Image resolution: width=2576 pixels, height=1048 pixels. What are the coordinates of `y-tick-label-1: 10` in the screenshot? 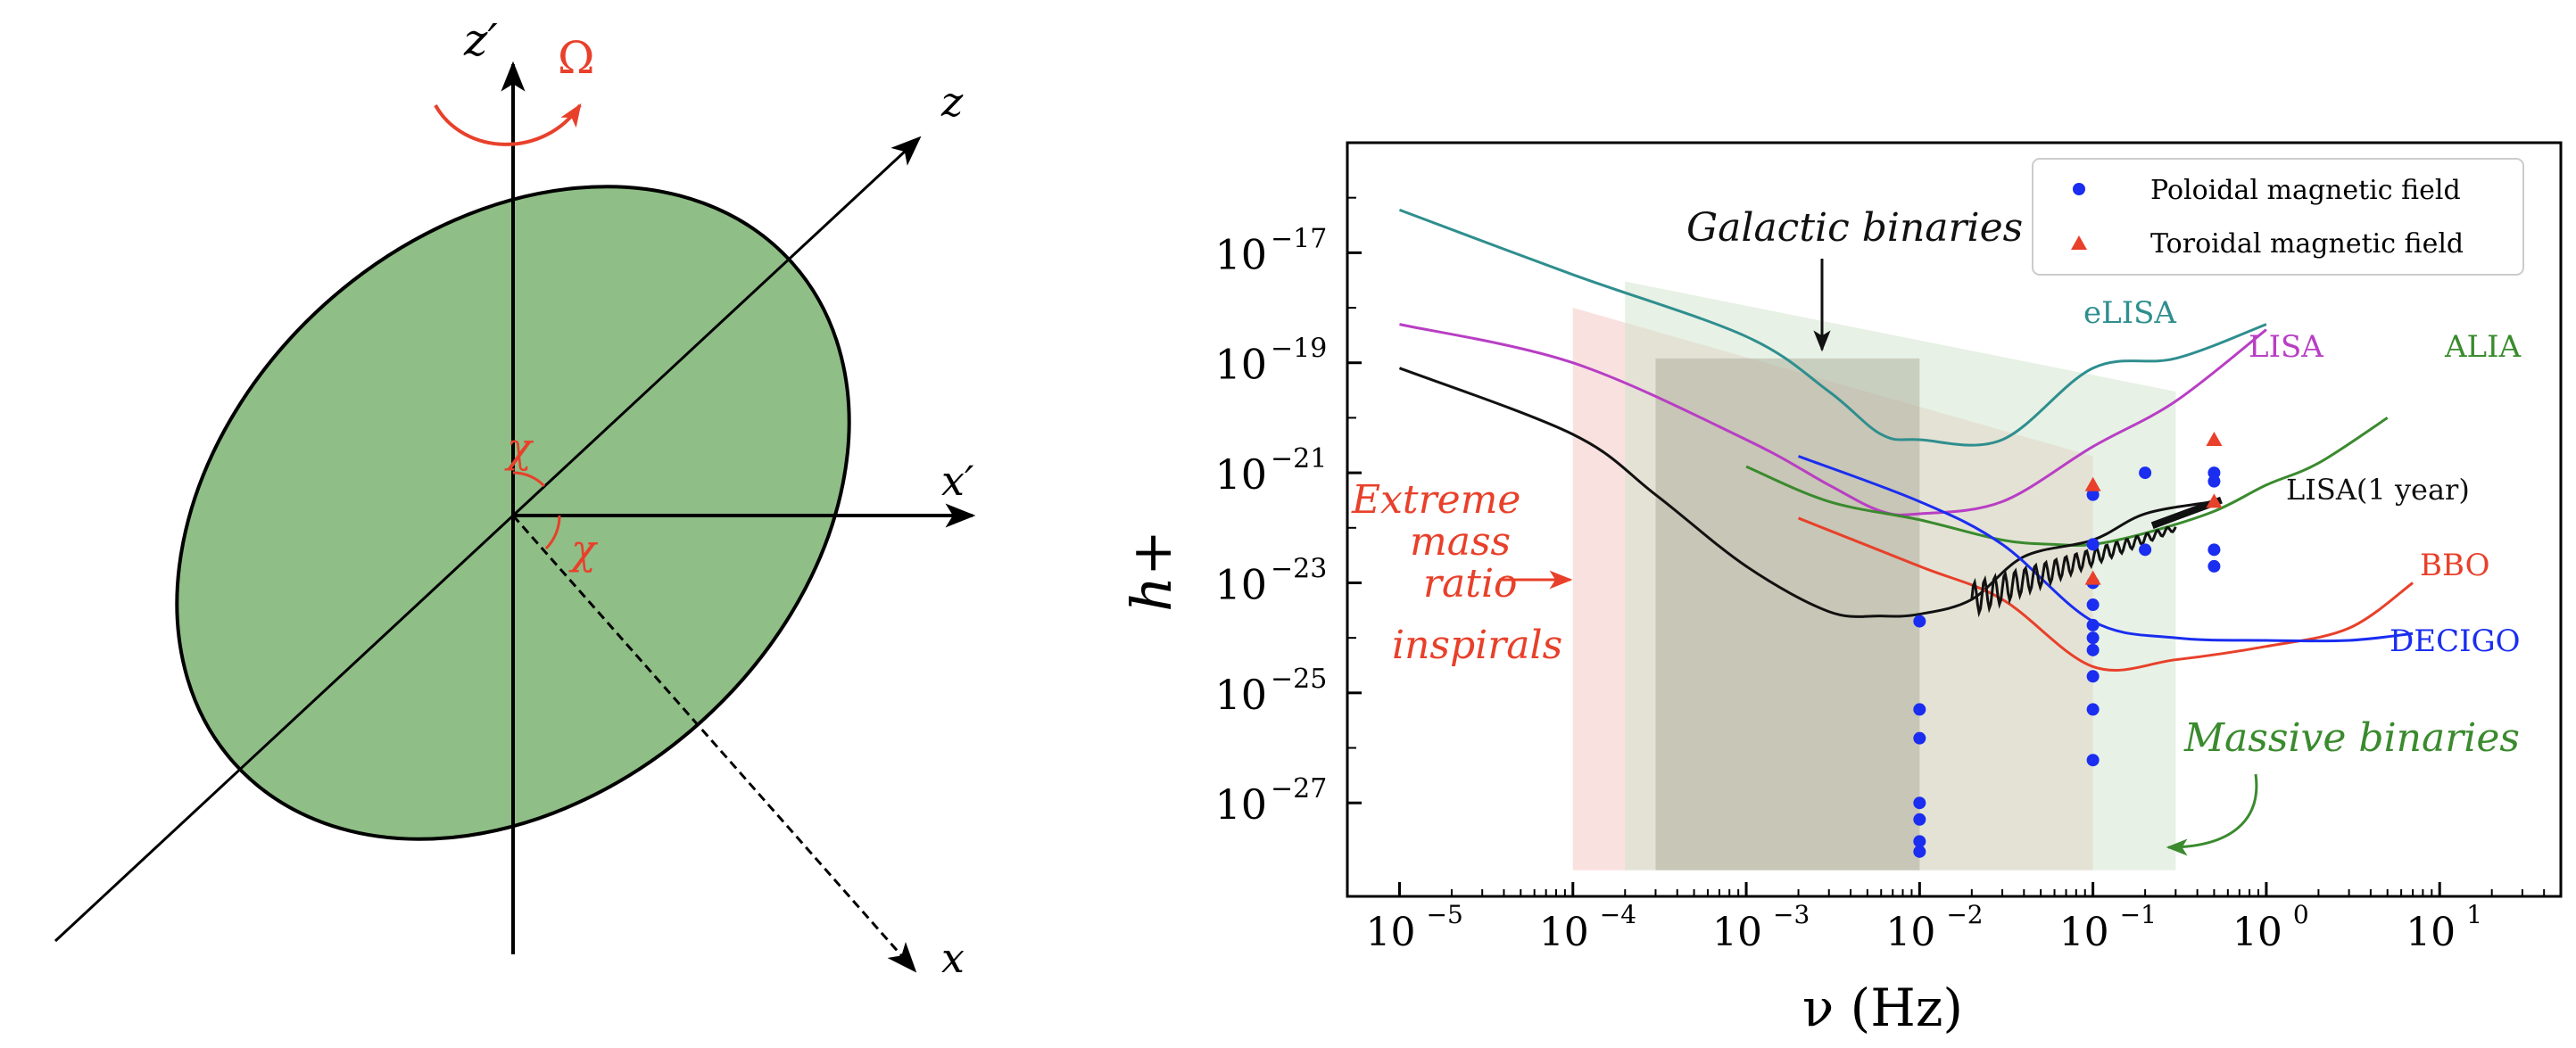 It's located at (1240, 365).